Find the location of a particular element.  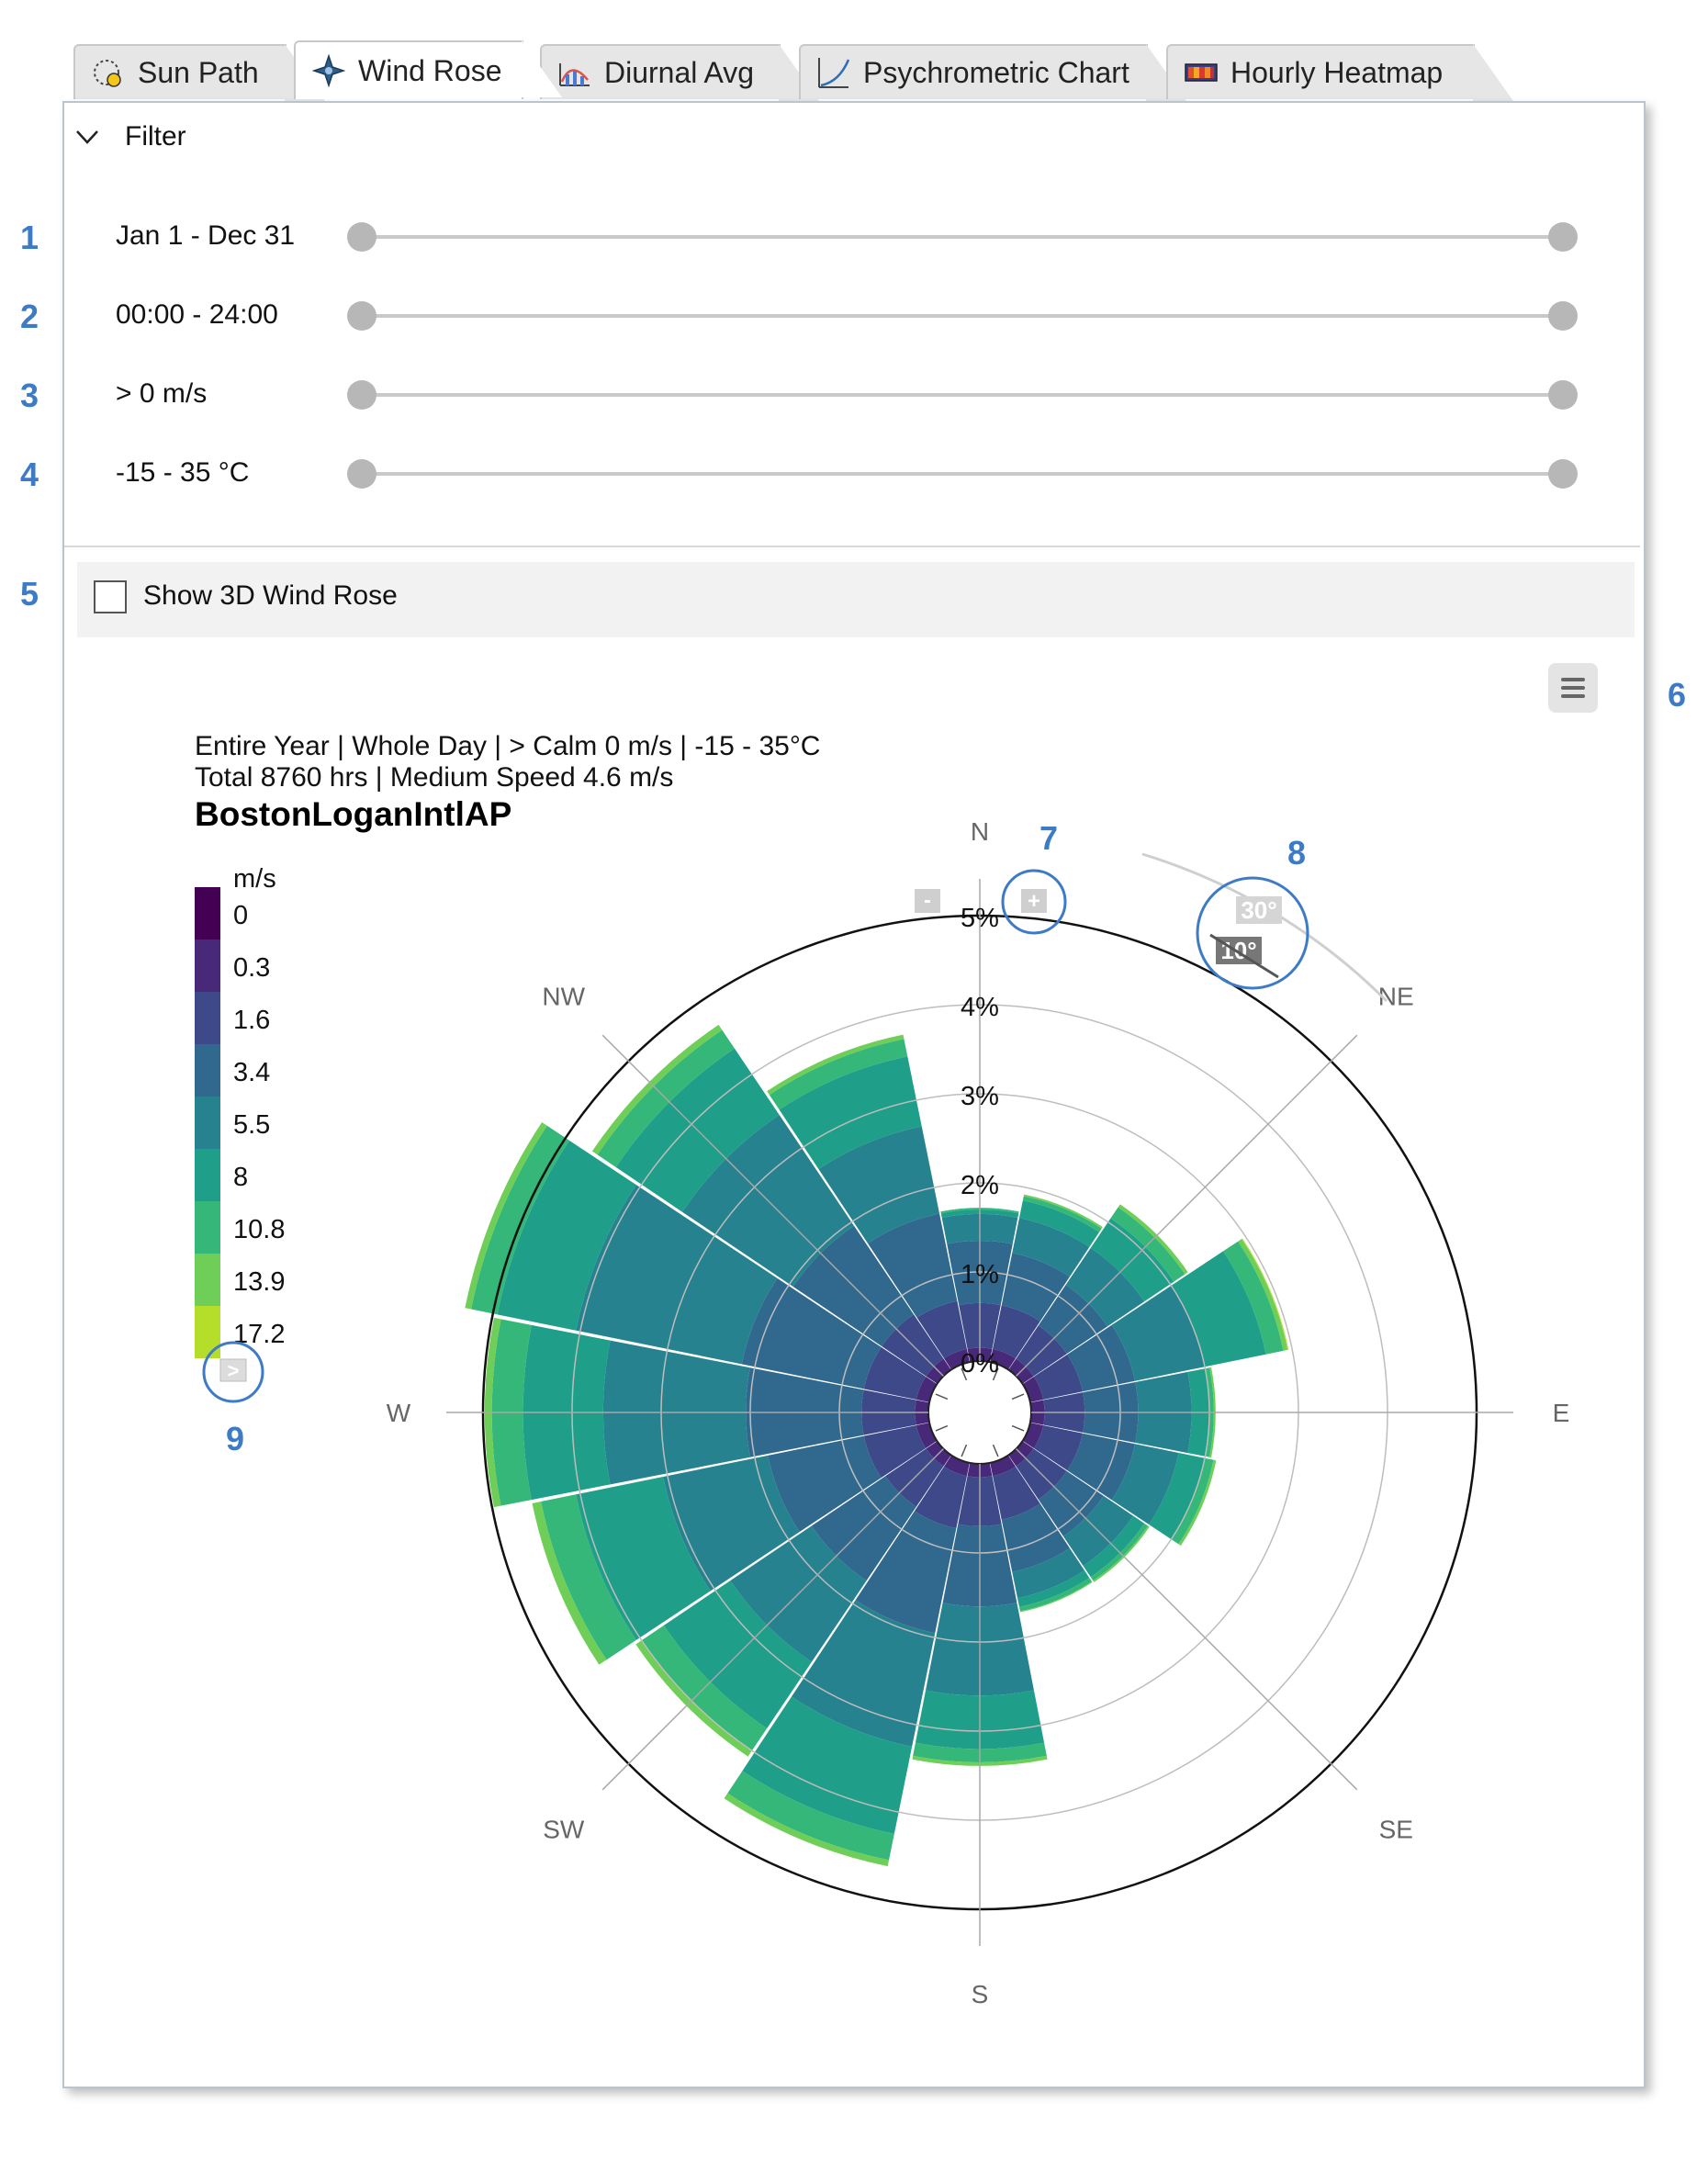

legend-toggle-button is located at coordinates (233, 1370).